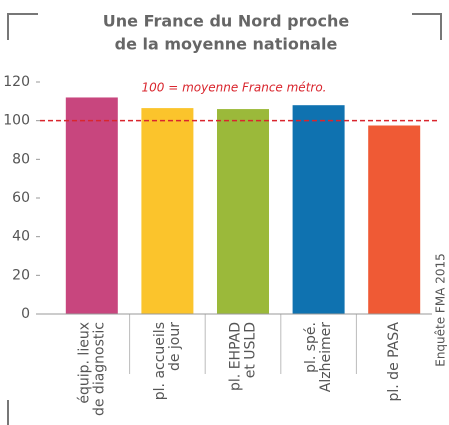 This screenshot has height=425, width=449. I want to click on x-tick-label: pl. accueils, so click(160, 361).